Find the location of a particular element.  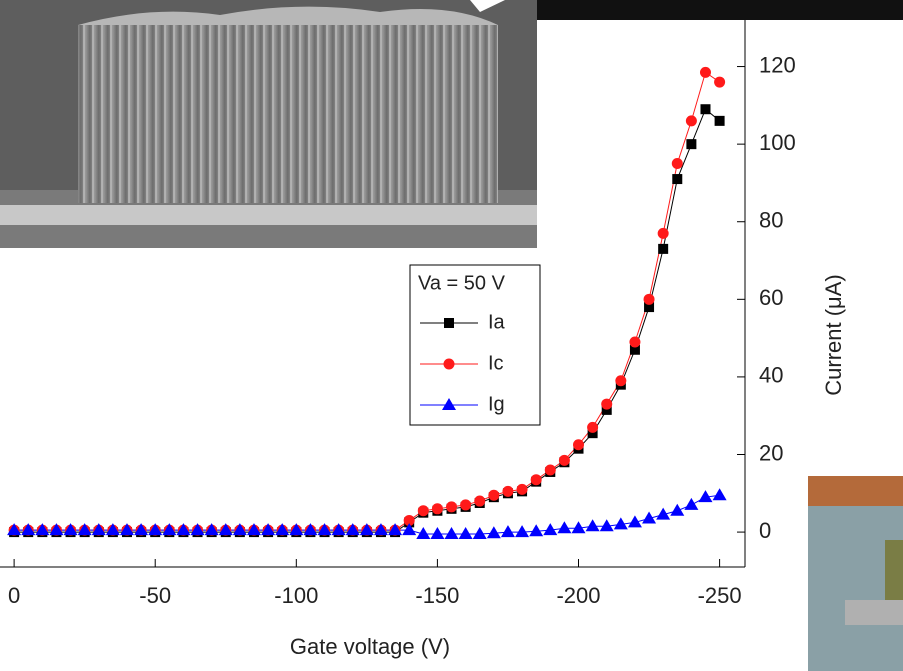

legend-label: Ig is located at coordinates (496, 404).